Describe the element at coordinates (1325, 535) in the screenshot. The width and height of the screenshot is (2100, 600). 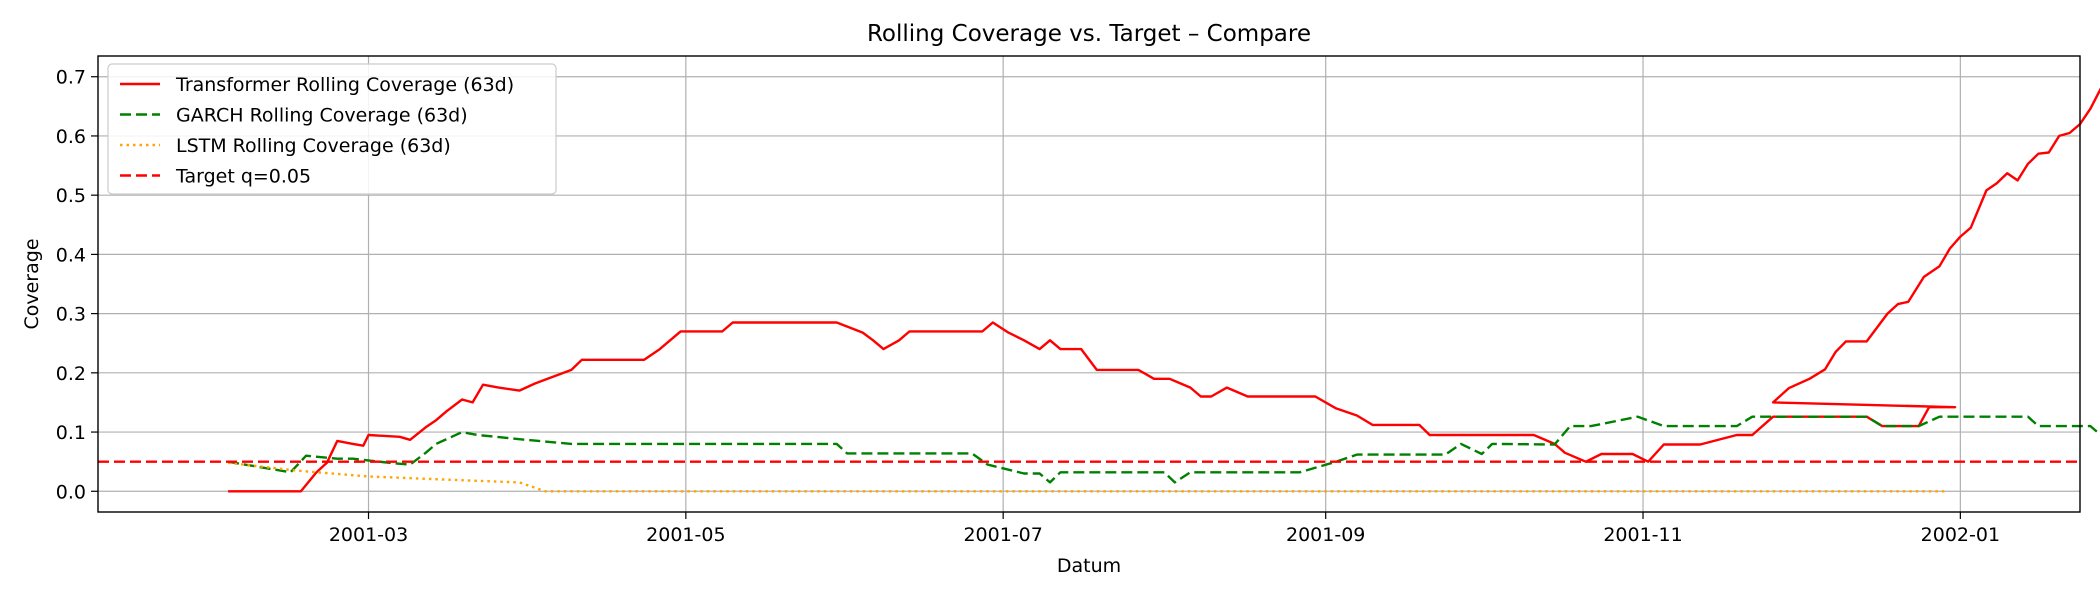
I see `x-tick-label: 2001-09` at that location.